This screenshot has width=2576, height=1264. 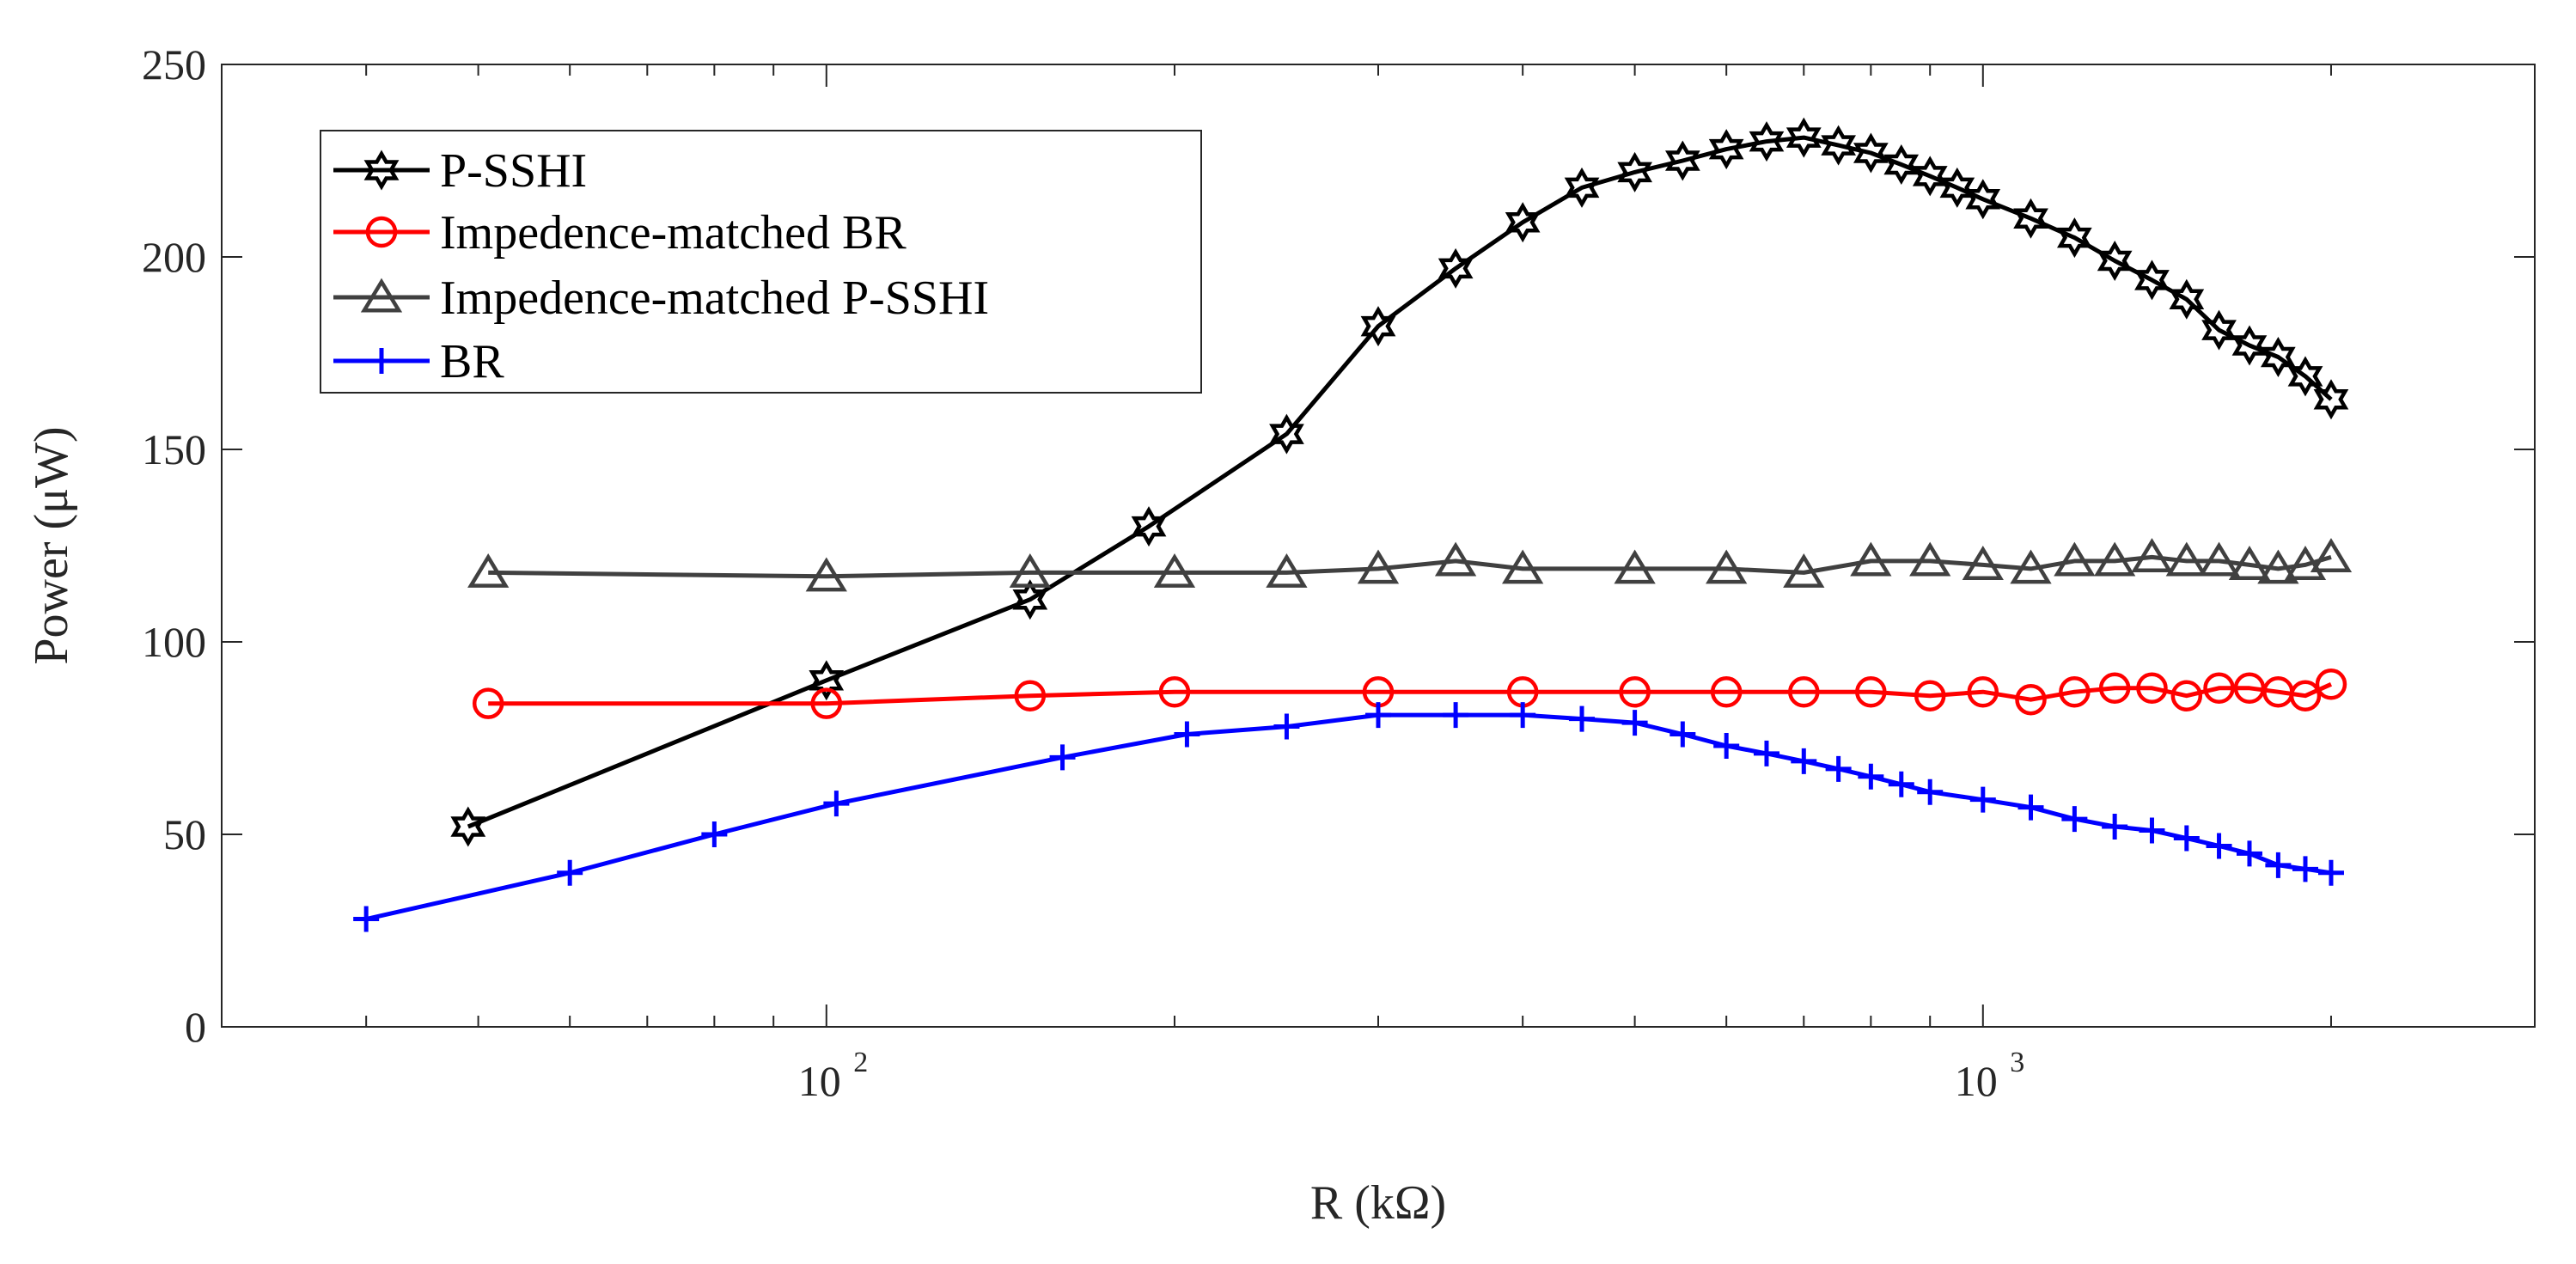 I want to click on legend-label: BR, so click(x=472, y=361).